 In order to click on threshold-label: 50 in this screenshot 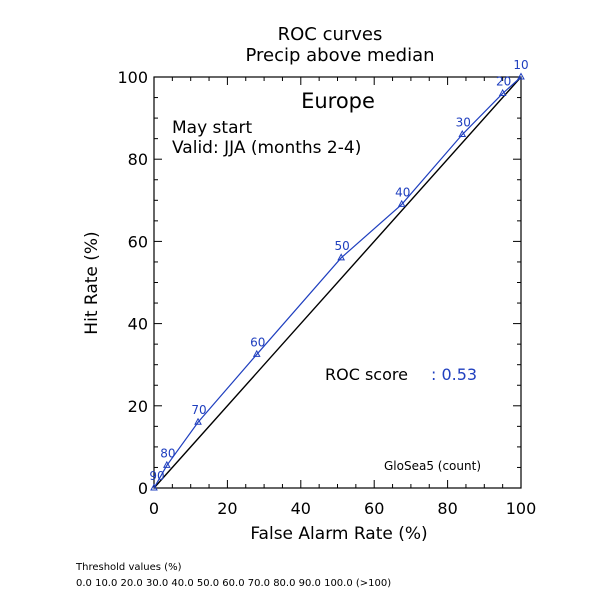, I will do `click(342, 246)`.